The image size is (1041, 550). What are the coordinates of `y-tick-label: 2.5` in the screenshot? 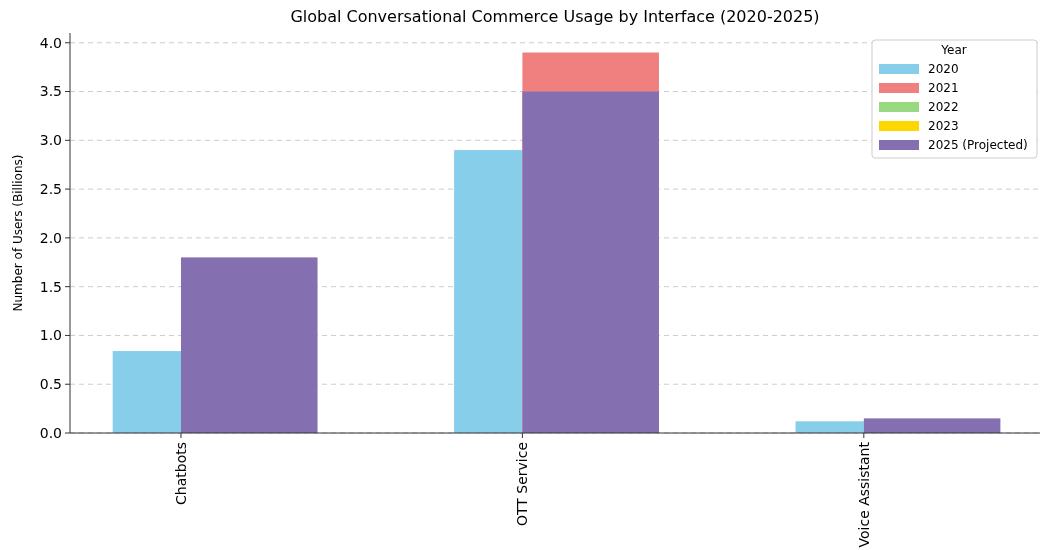 It's located at (50, 189).